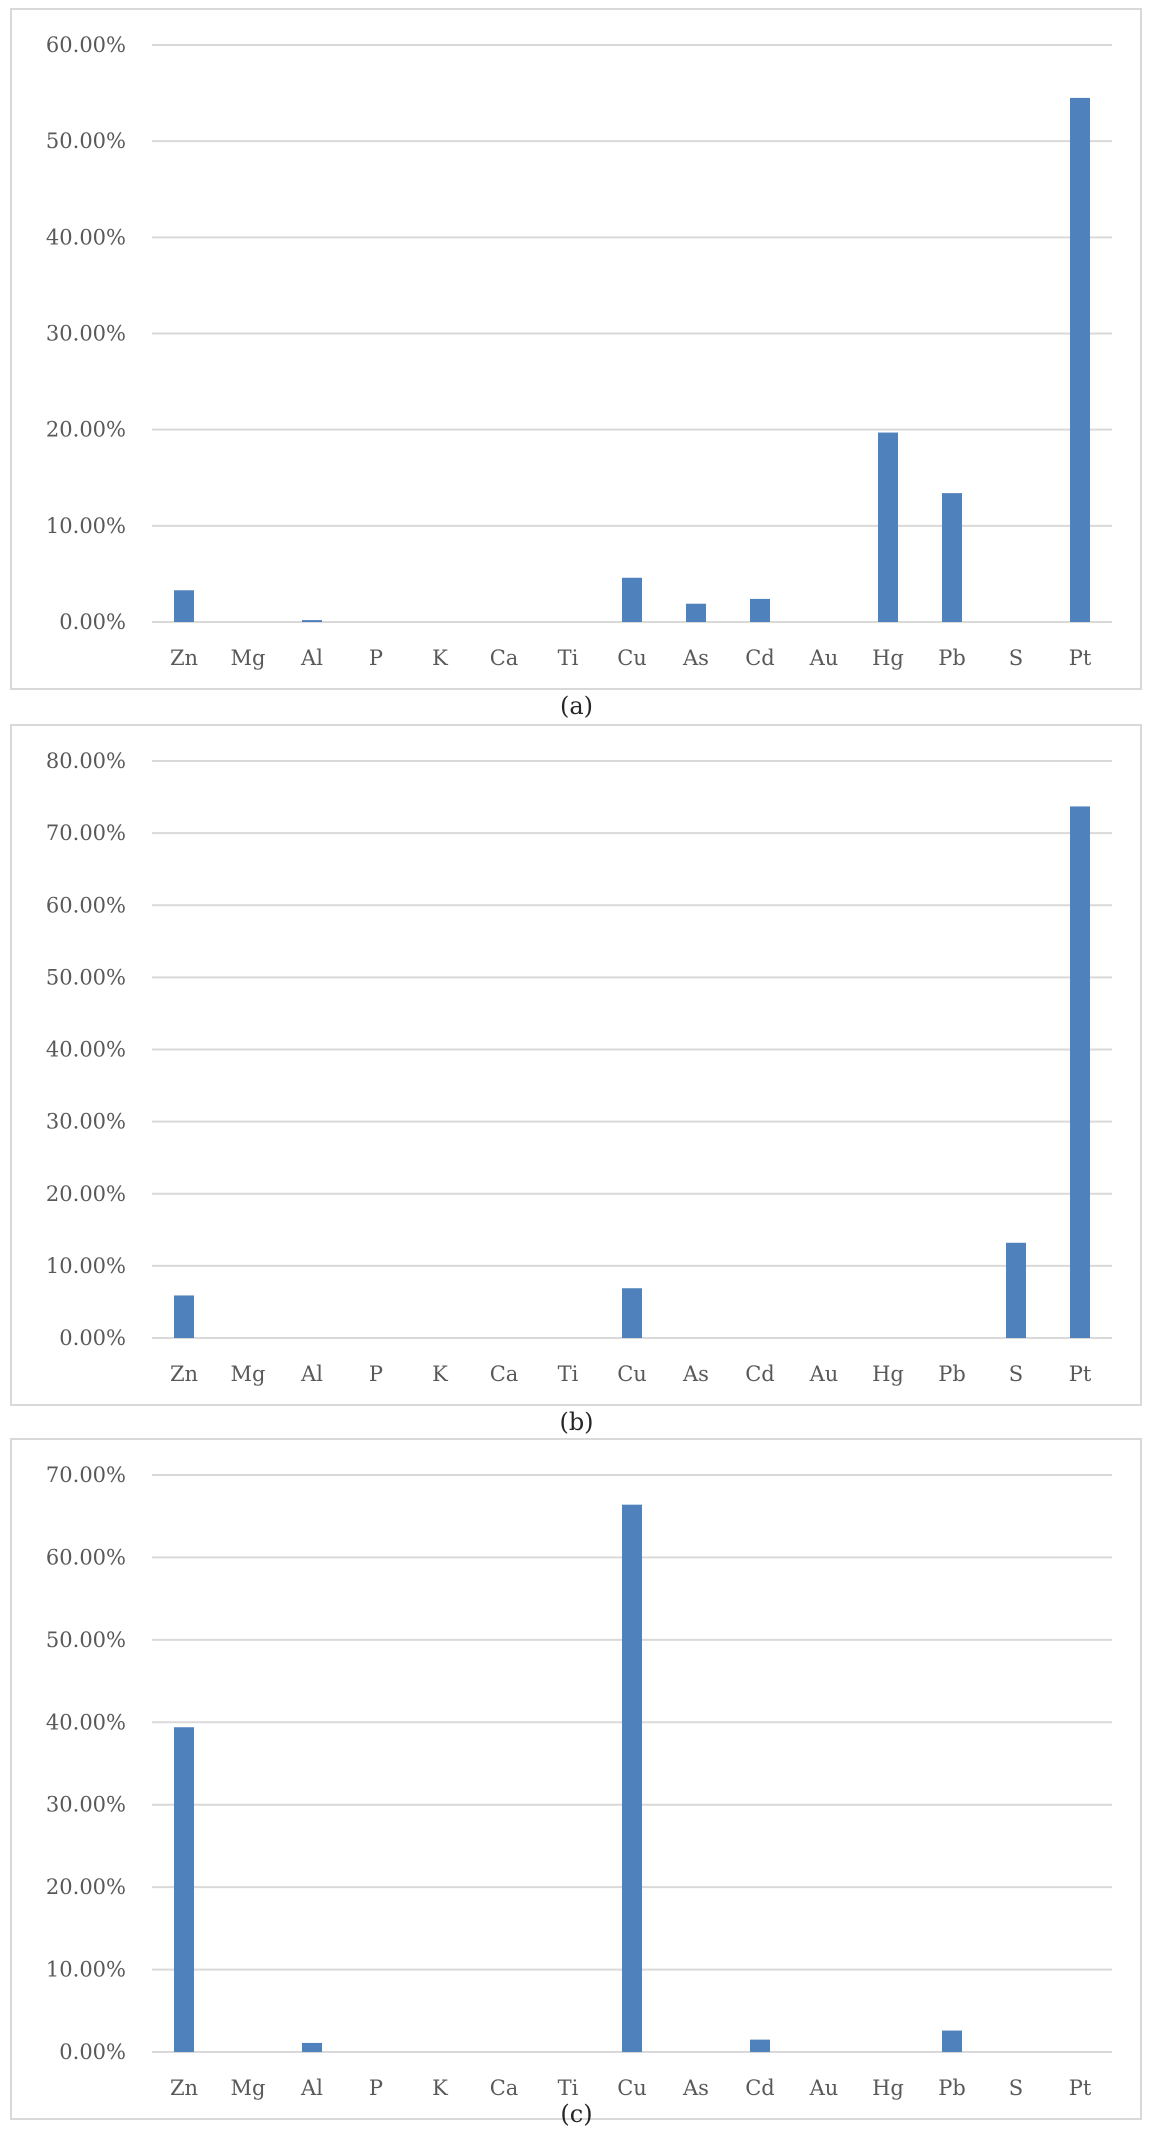 This screenshot has height=2130, width=1153. I want to click on y-tick-label-b-1: 10.00%, so click(86, 1266).